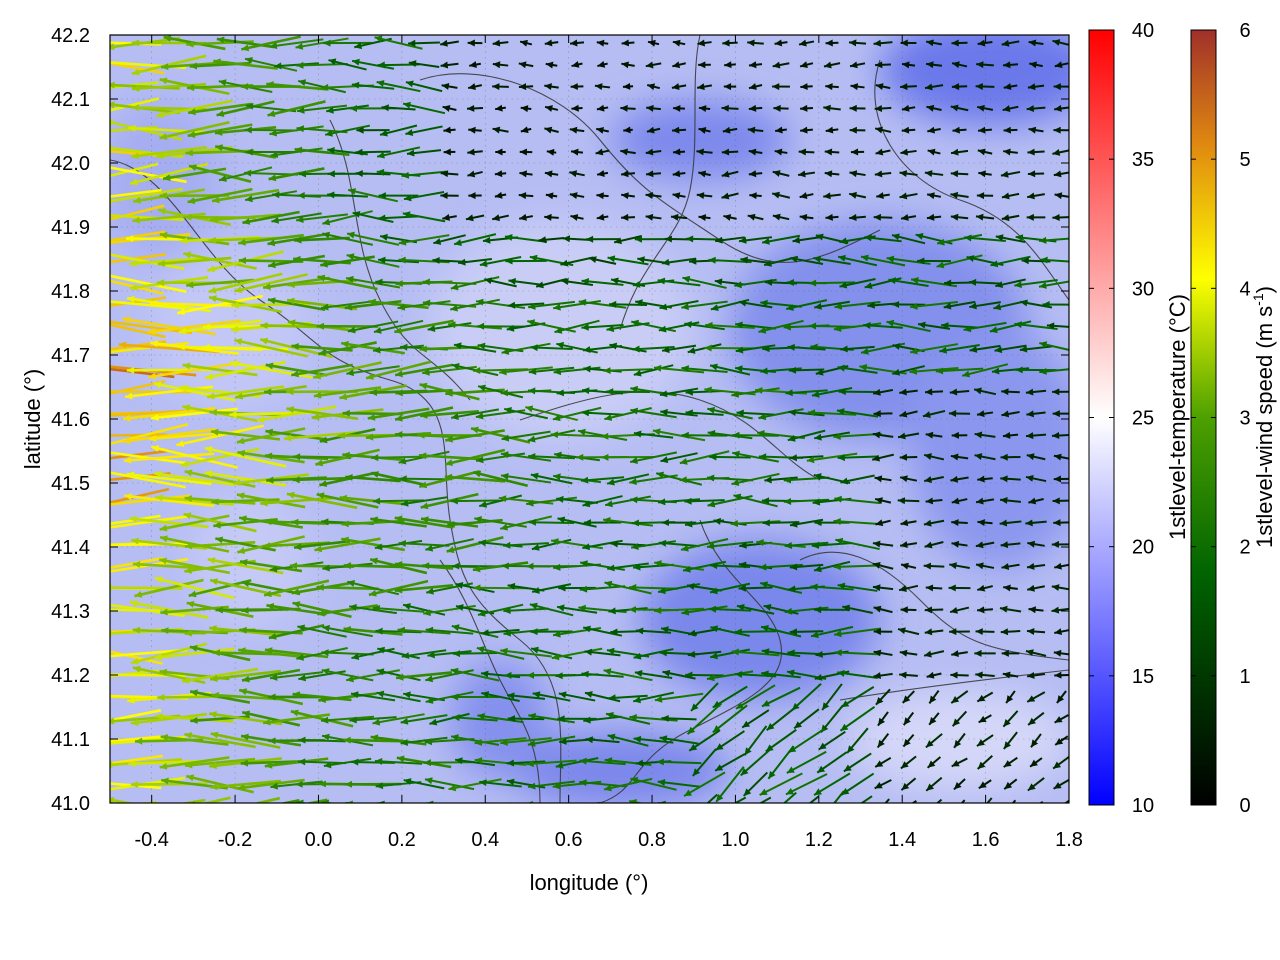 The width and height of the screenshot is (1280, 960). Describe the element at coordinates (70, 356) in the screenshot. I see `y-tick-label: 41.7` at that location.